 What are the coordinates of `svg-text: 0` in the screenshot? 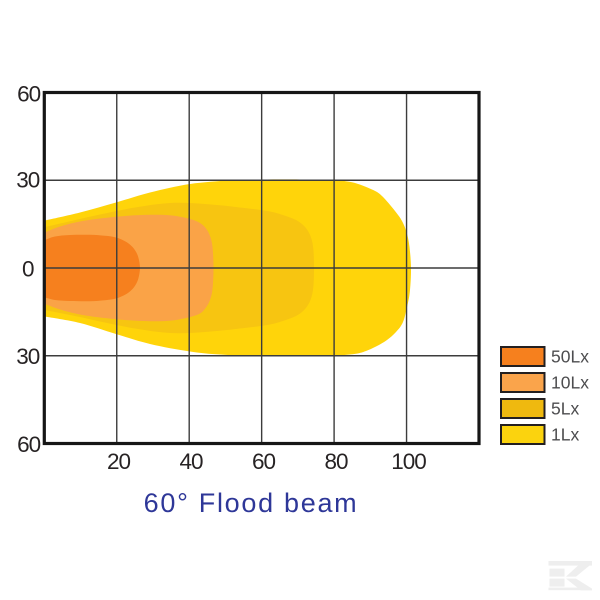 It's located at (28, 269).